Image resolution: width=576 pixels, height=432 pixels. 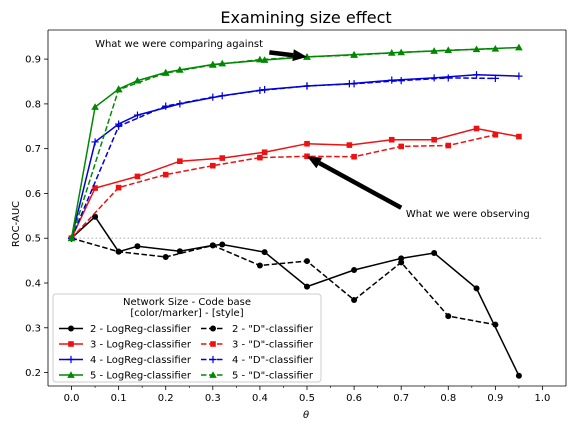 I want to click on legend-label-7: 5 - "D"-classifier, so click(x=273, y=376).